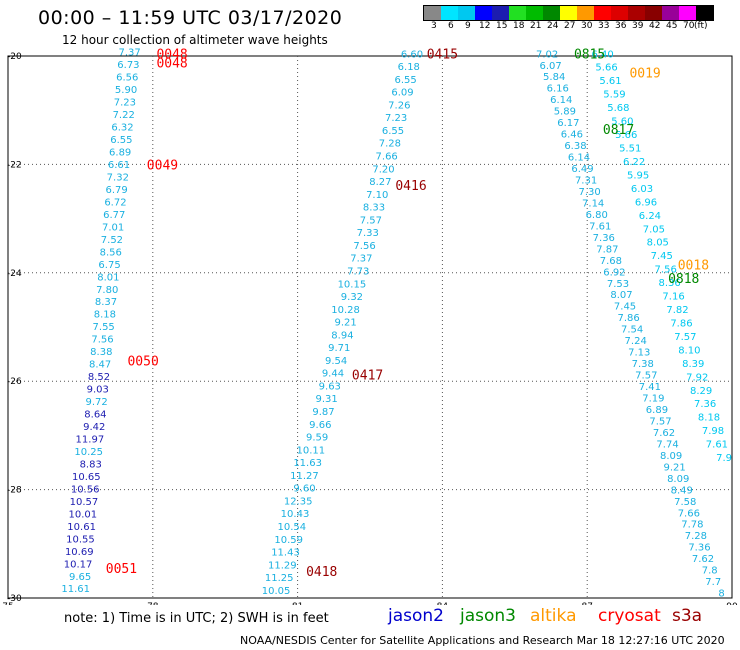 Image resolution: width=740 pixels, height=650 pixels. Describe the element at coordinates (364, 246) in the screenshot. I see `wave-height-value: 7.56` at that location.